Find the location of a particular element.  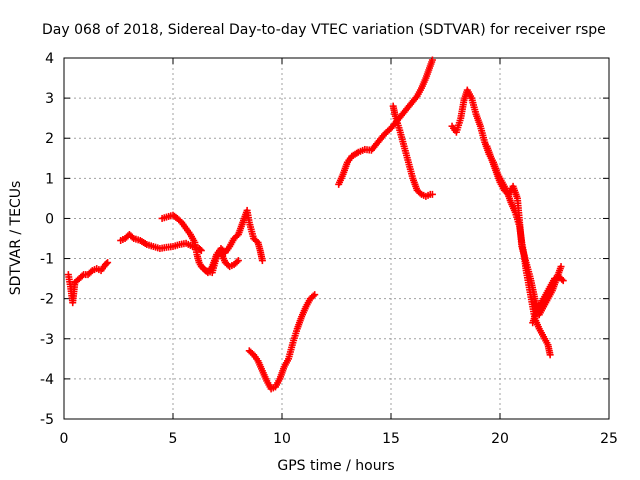

x-tick-label: 20 is located at coordinates (500, 439).